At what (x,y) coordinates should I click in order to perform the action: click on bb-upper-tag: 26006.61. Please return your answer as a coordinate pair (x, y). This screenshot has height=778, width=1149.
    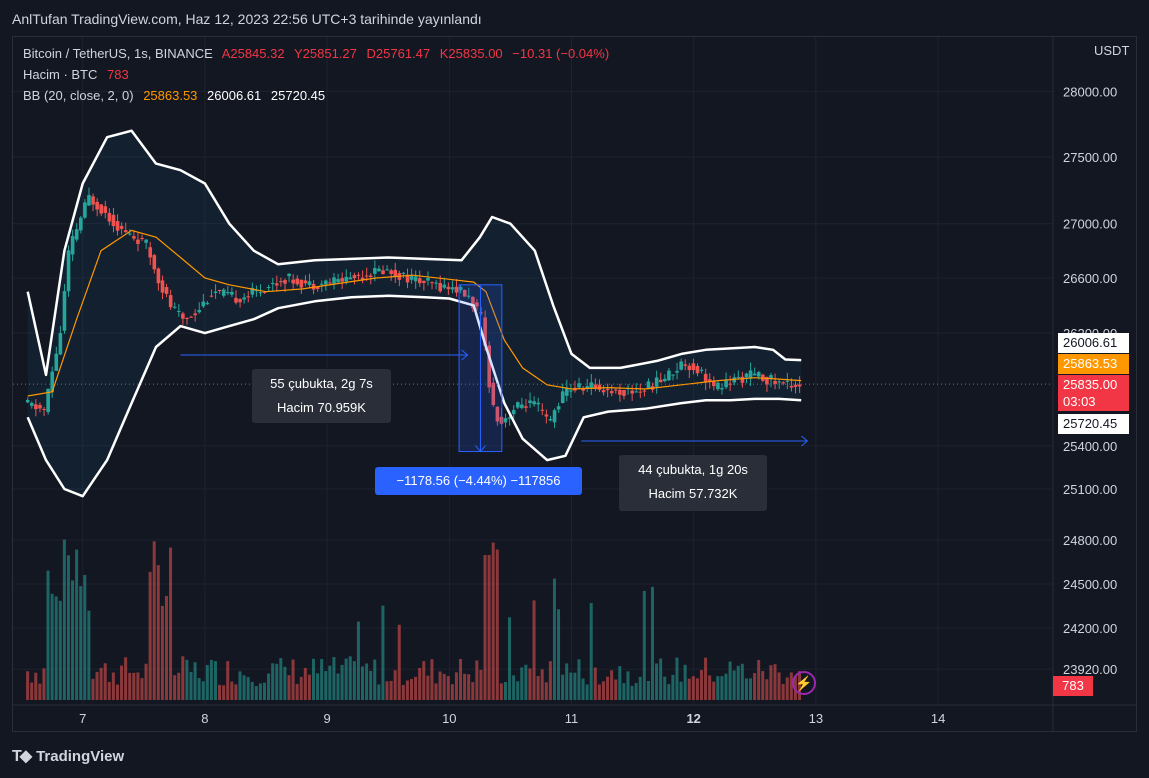
    Looking at the image, I should click on (1093, 343).